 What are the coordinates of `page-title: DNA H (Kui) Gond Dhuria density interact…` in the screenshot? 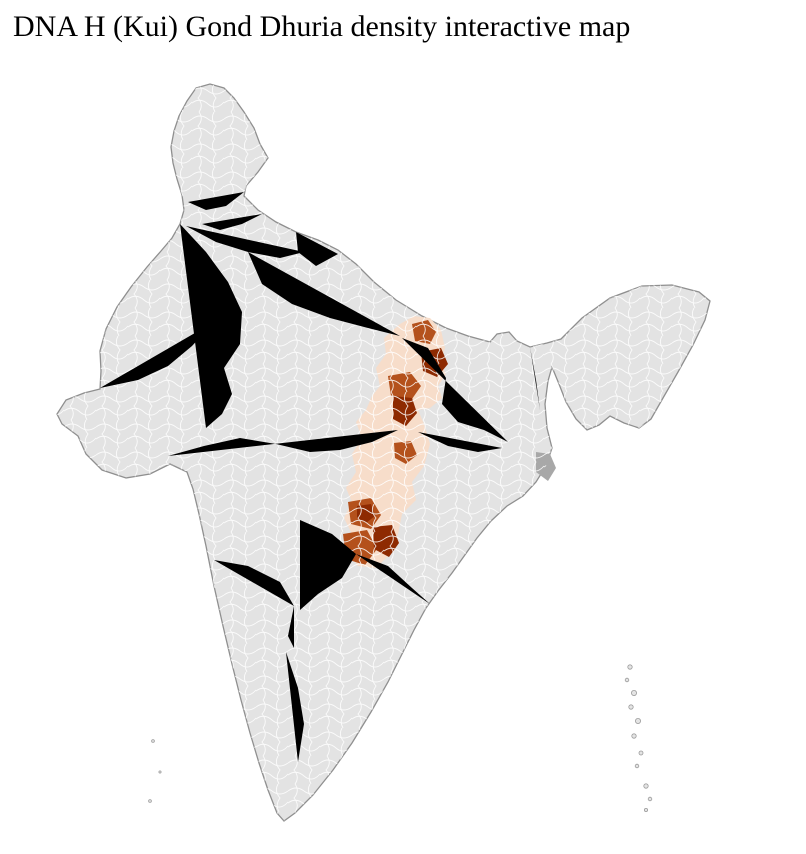 It's located at (322, 26).